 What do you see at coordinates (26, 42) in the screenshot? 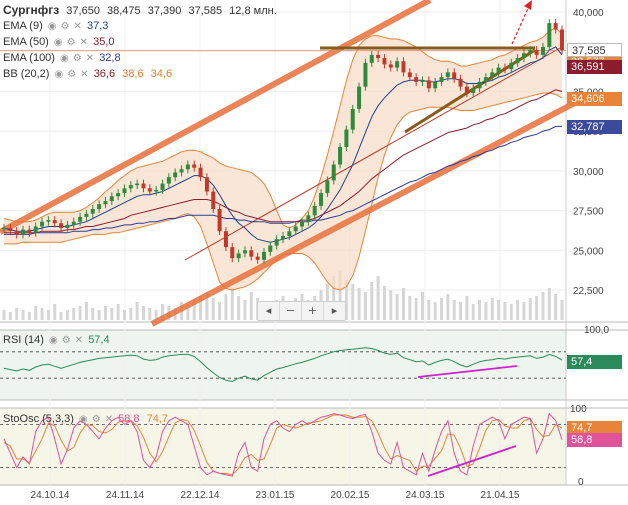
I see `ema50-label: EMA (50)` at bounding box center [26, 42].